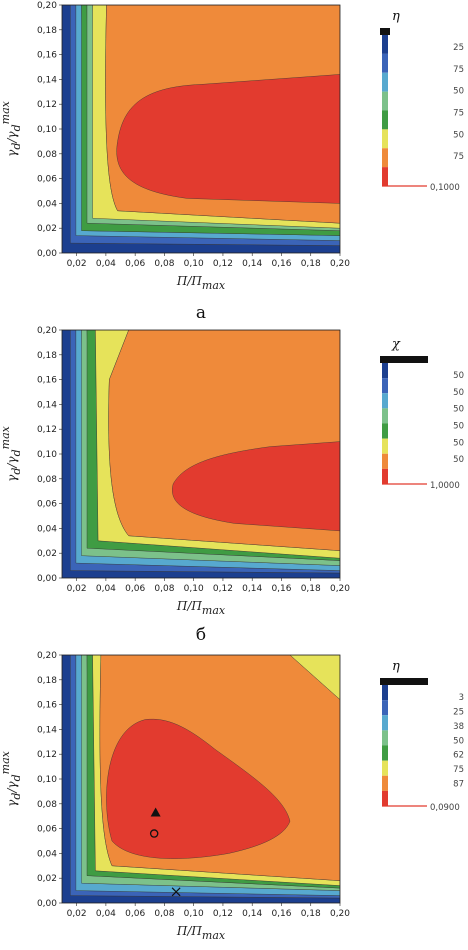  Describe the element at coordinates (445, 188) in the screenshot. I see `legend-value: 0,1000` at that location.